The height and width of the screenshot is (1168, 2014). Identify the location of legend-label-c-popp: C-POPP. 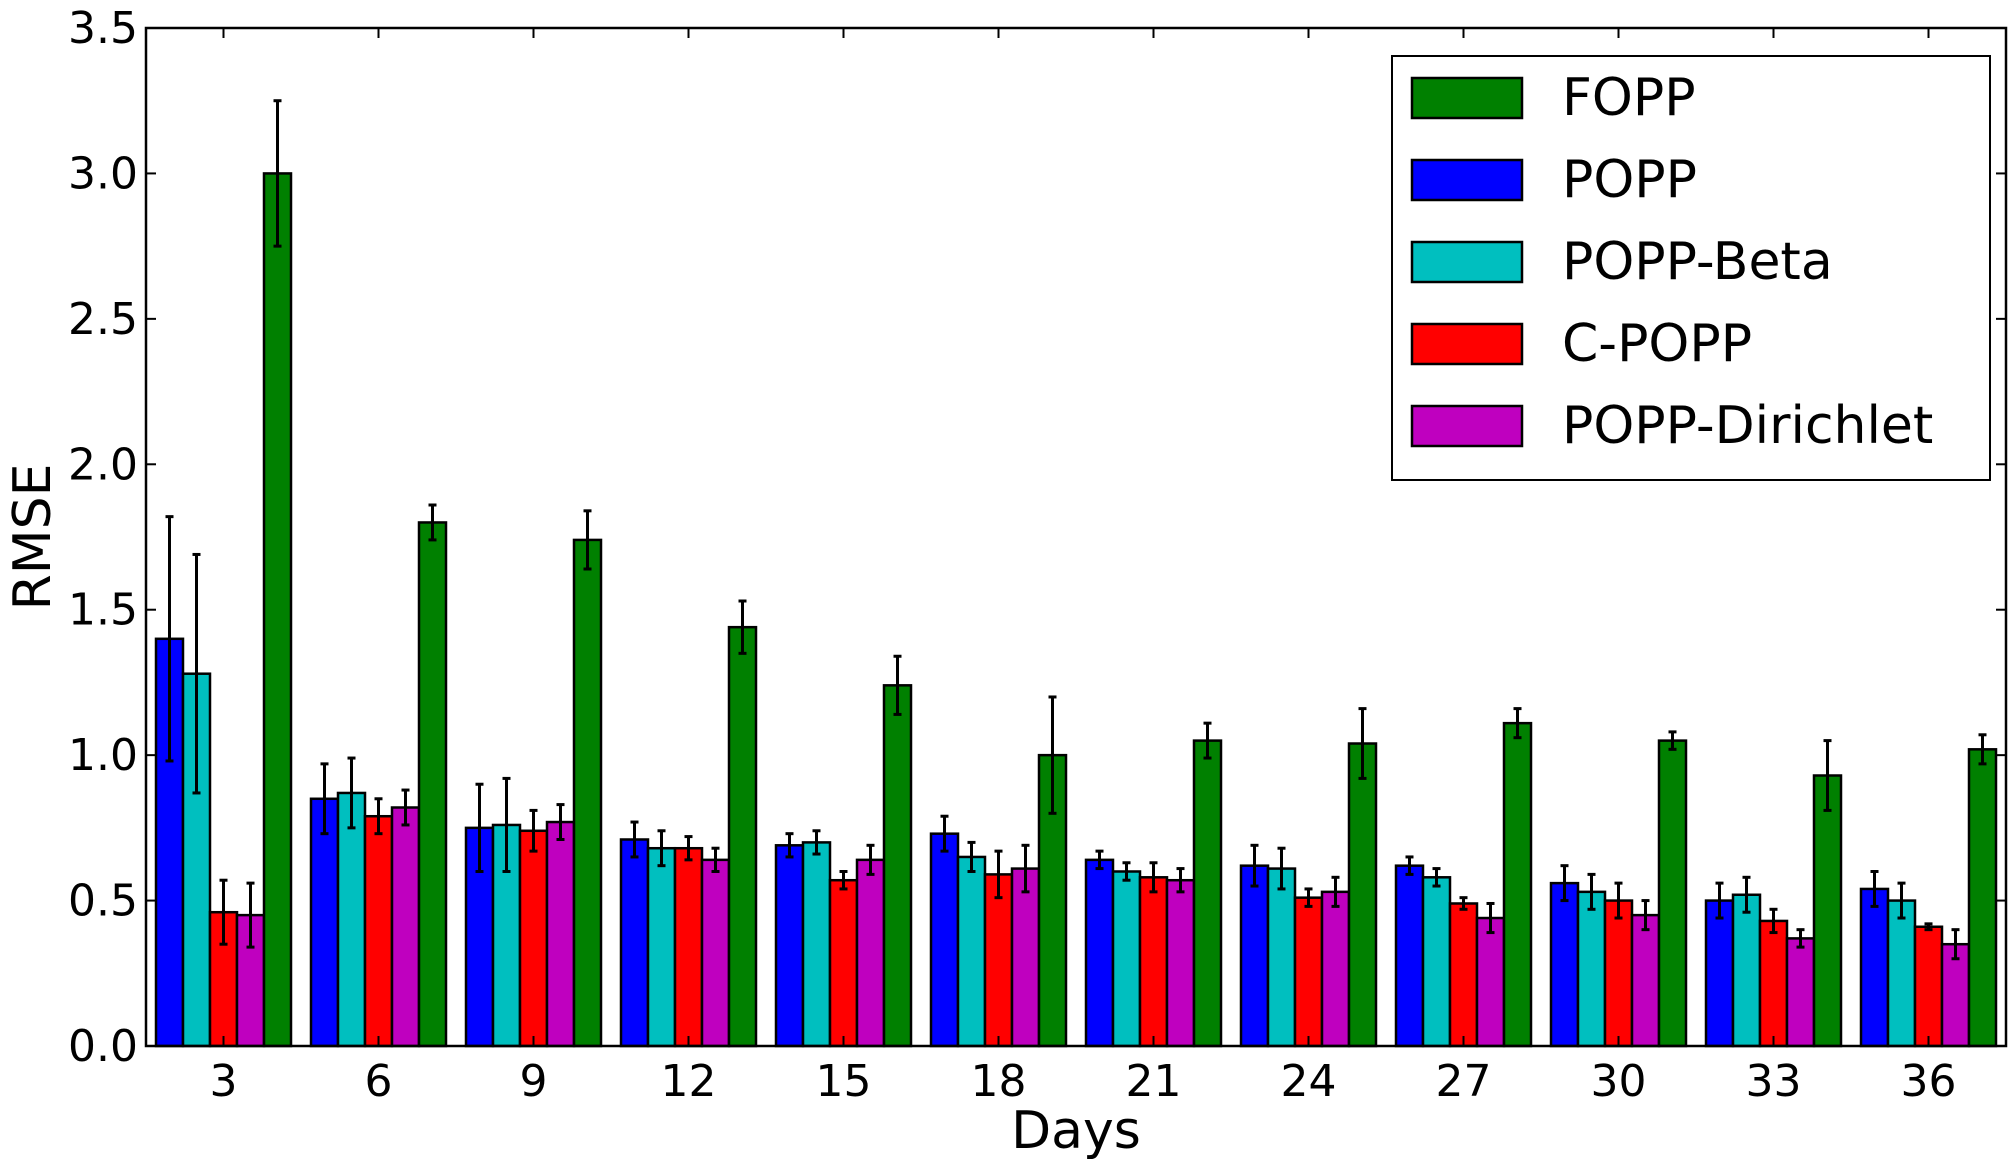
(1657, 344).